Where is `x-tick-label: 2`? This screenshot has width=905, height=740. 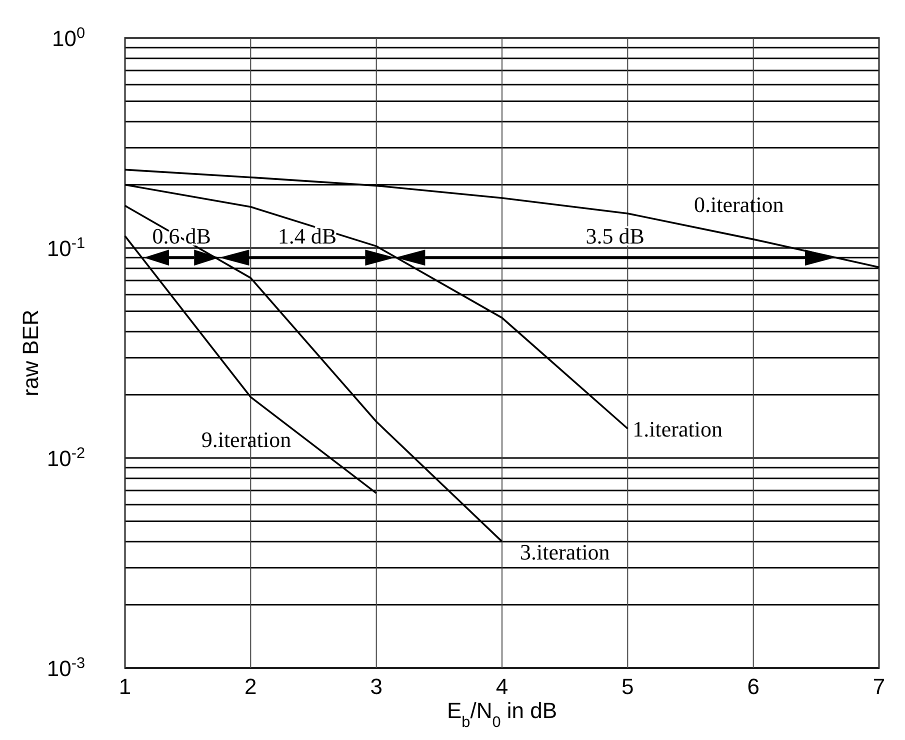
x-tick-label: 2 is located at coordinates (250, 686).